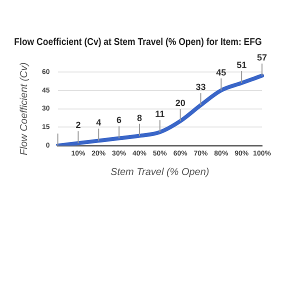  What do you see at coordinates (201, 87) in the screenshot?
I see `data-label: 33` at bounding box center [201, 87].